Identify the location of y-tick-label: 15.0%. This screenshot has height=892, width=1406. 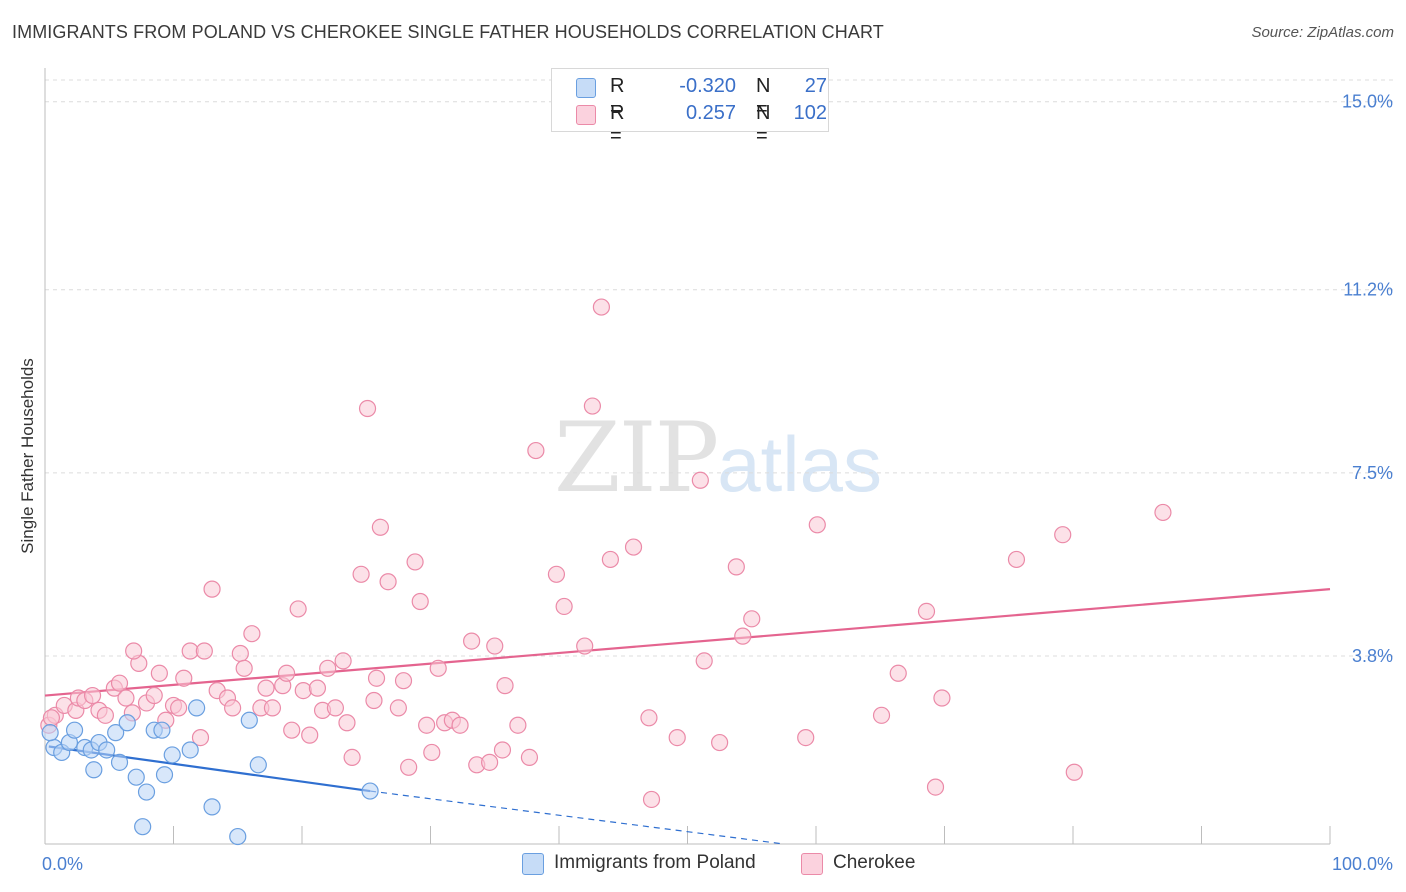
(1367, 102).